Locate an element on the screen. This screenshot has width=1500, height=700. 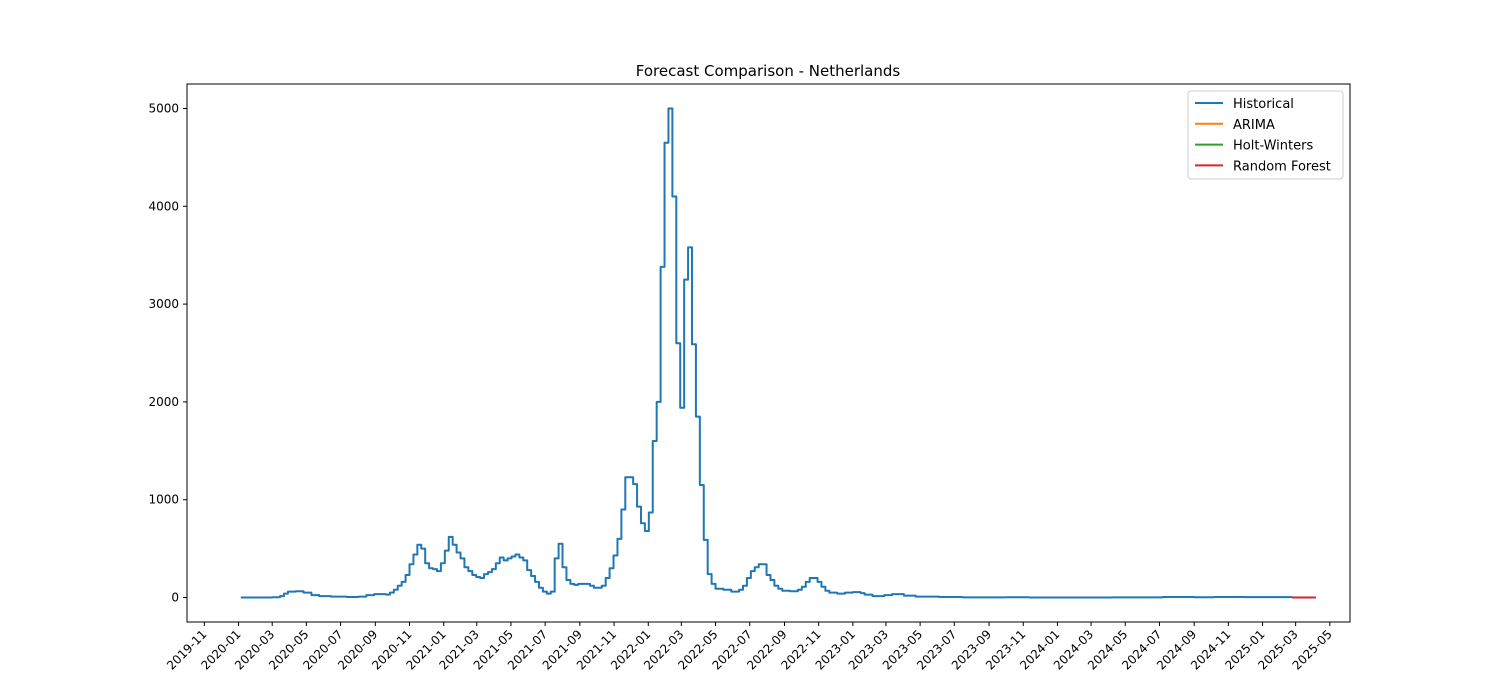
legend-label: Random Forest is located at coordinates (1282, 166).